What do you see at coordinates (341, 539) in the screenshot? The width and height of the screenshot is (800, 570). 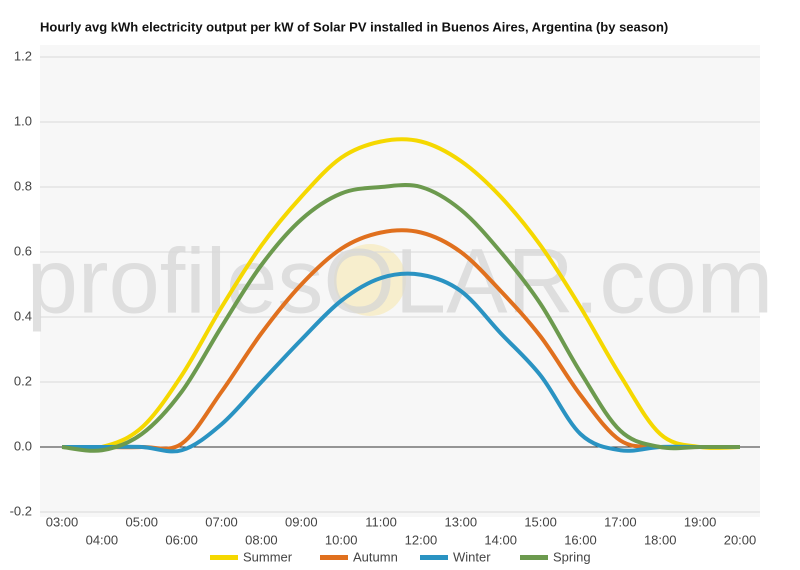 I see `x-tick-label: 10:00` at bounding box center [341, 539].